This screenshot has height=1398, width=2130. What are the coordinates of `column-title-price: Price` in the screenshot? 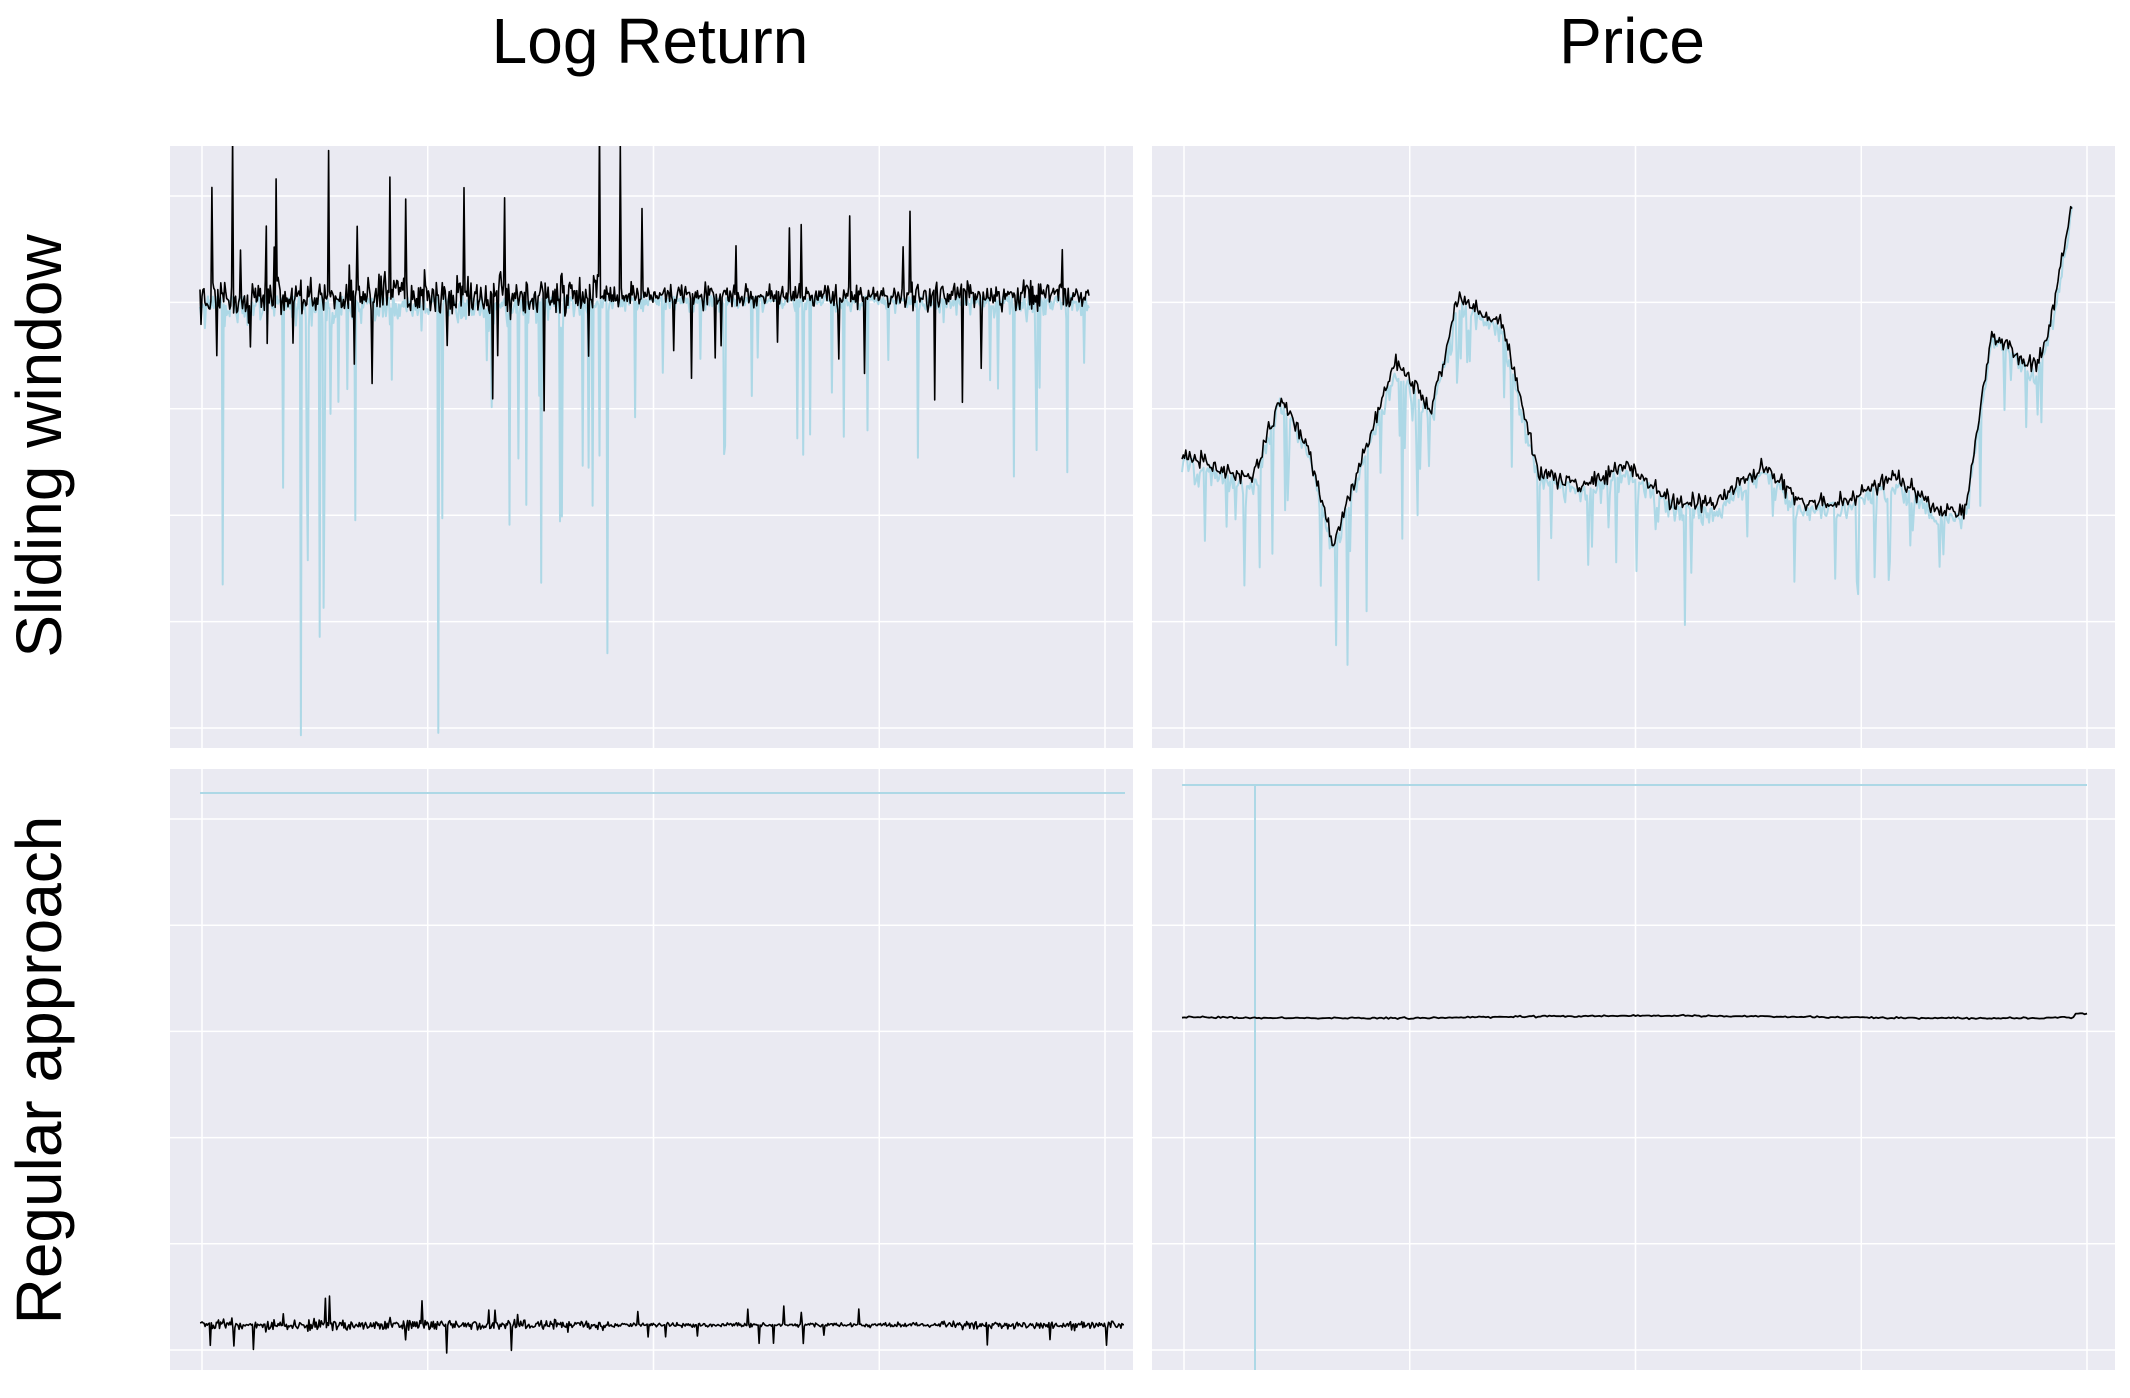 It's located at (1632, 41).